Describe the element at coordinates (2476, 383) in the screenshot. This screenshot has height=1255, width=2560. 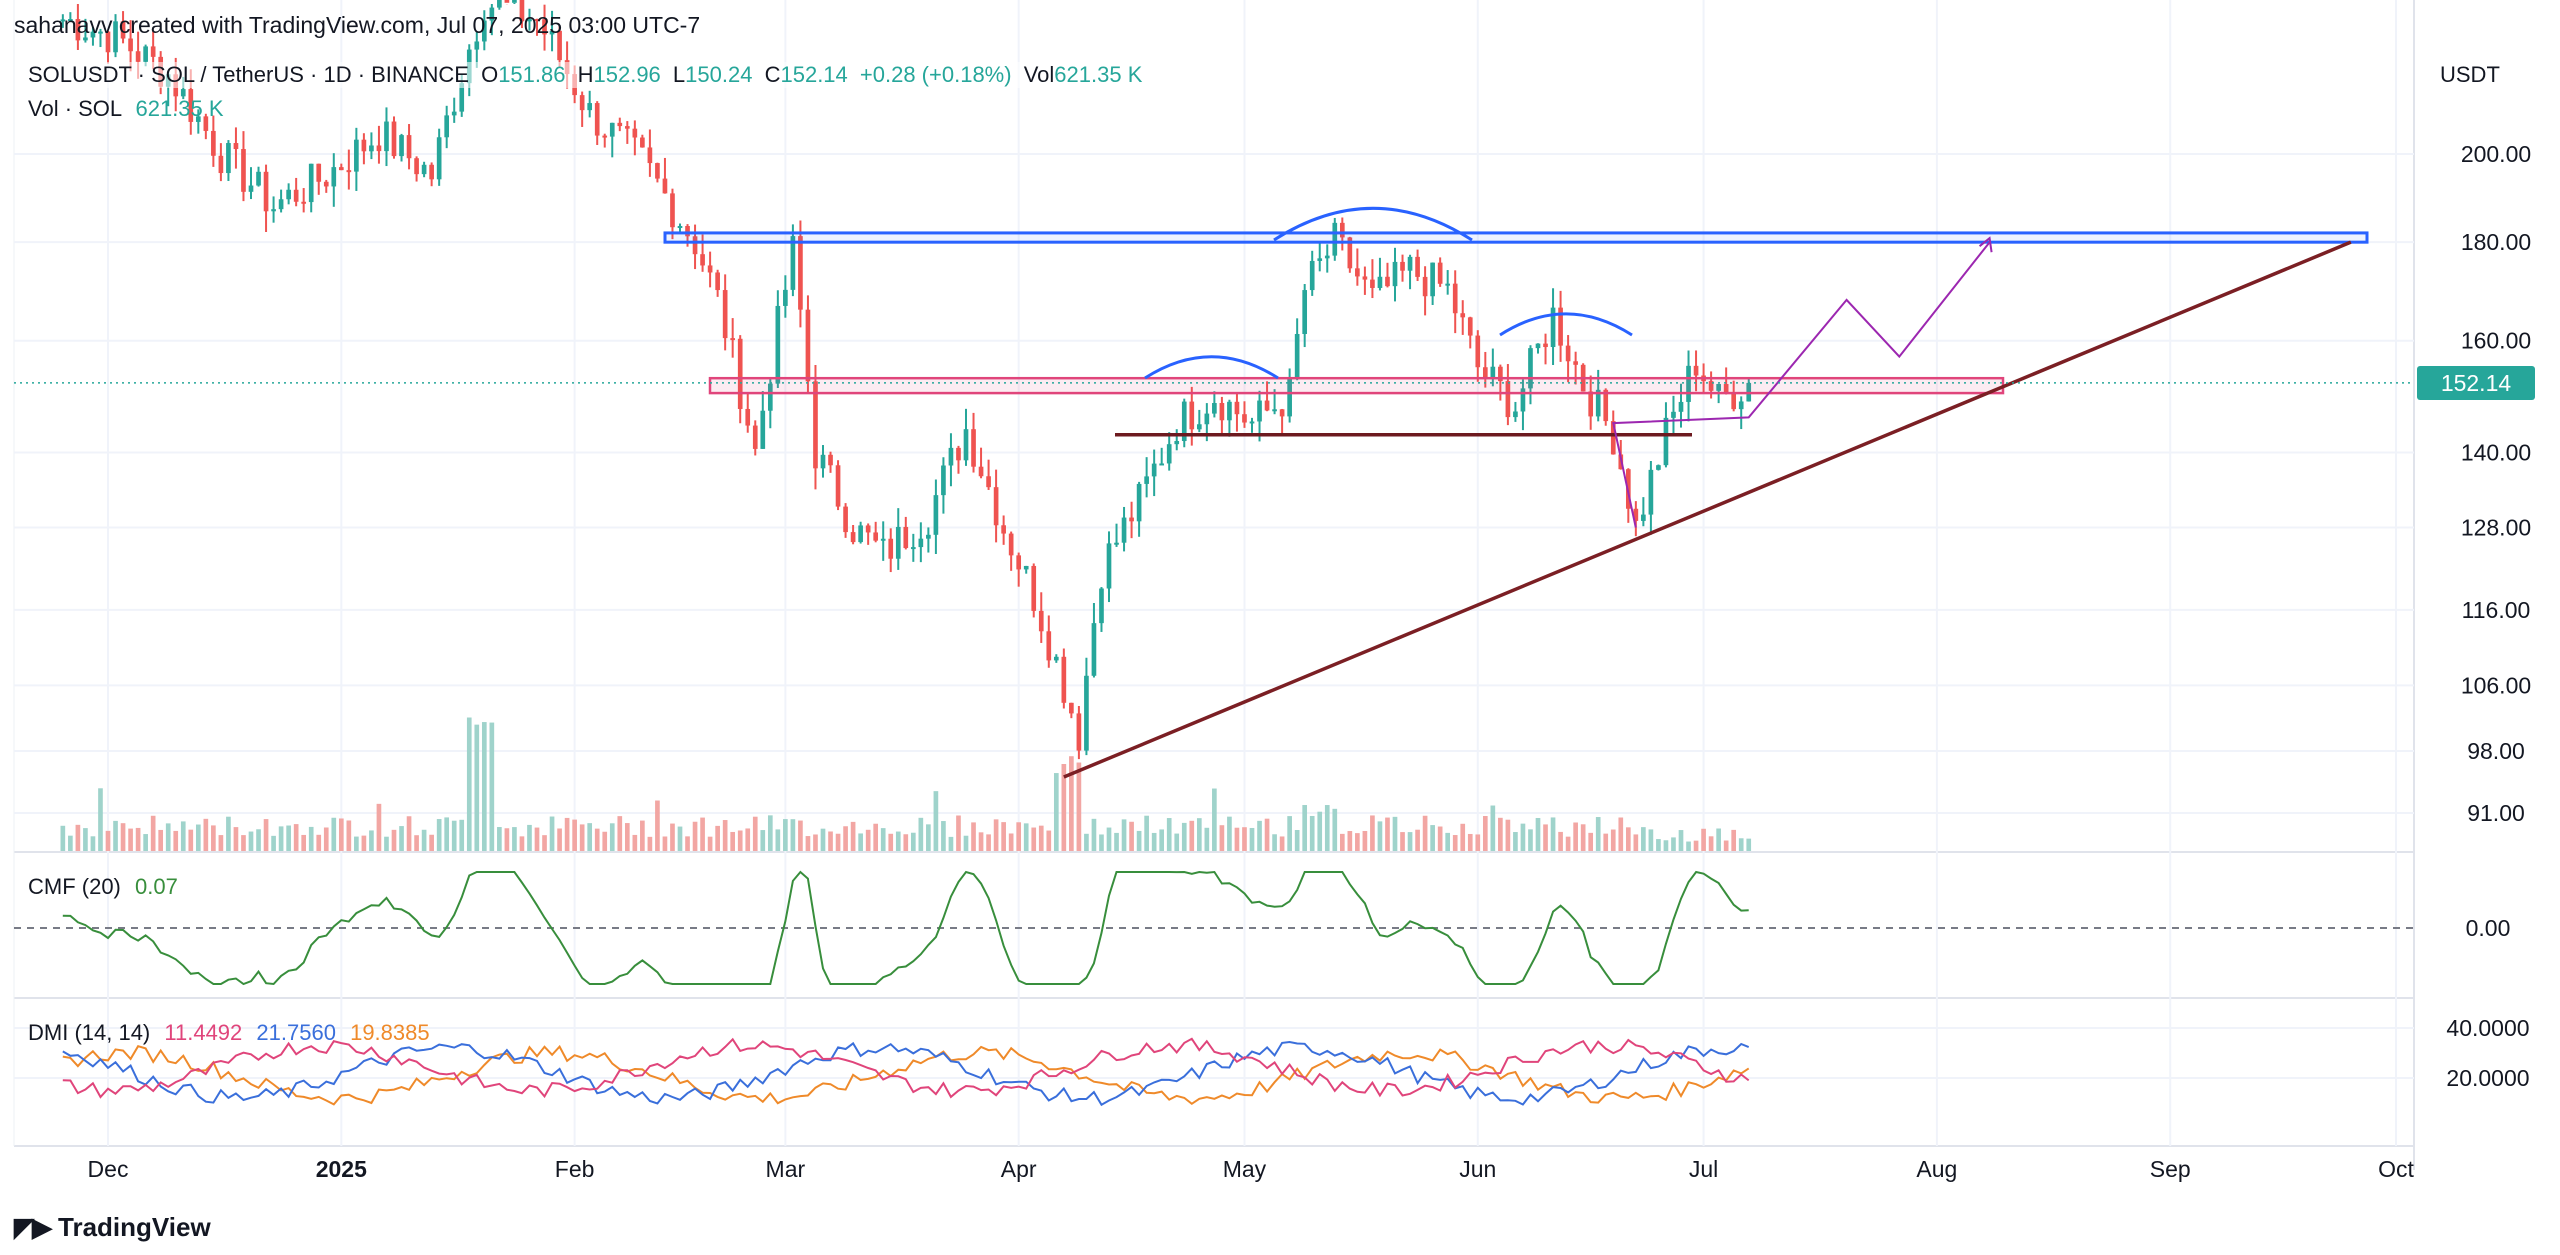
I see `last-price-tag: 152.14` at that location.